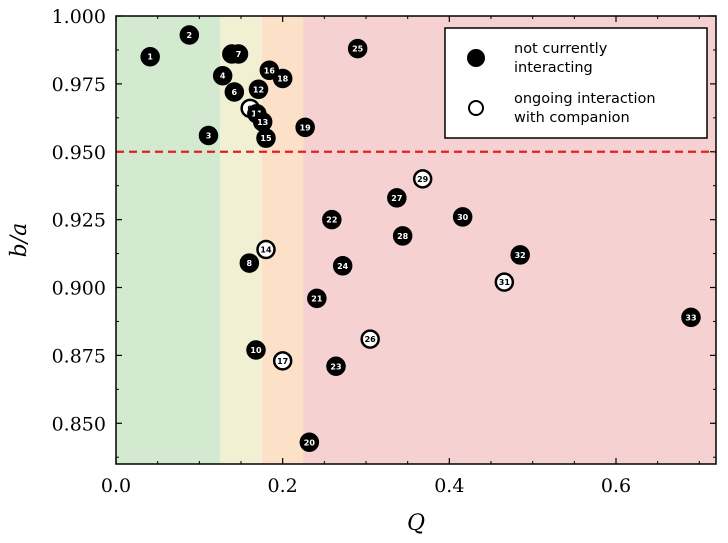 Image resolution: width=728 pixels, height=543 pixels. What do you see at coordinates (449, 486) in the screenshot?
I see `x-tick-label: 0.4` at bounding box center [449, 486].